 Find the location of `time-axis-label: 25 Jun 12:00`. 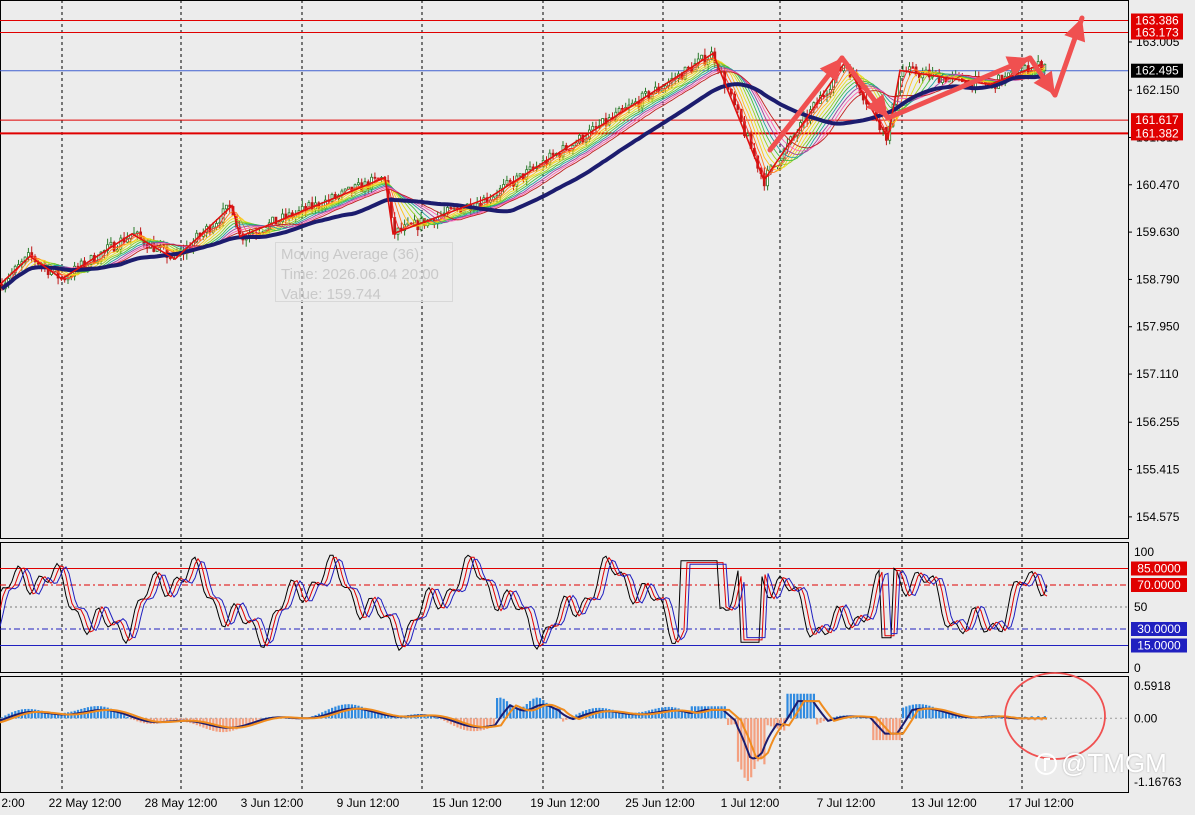

time-axis-label: 25 Jun 12:00 is located at coordinates (660, 803).